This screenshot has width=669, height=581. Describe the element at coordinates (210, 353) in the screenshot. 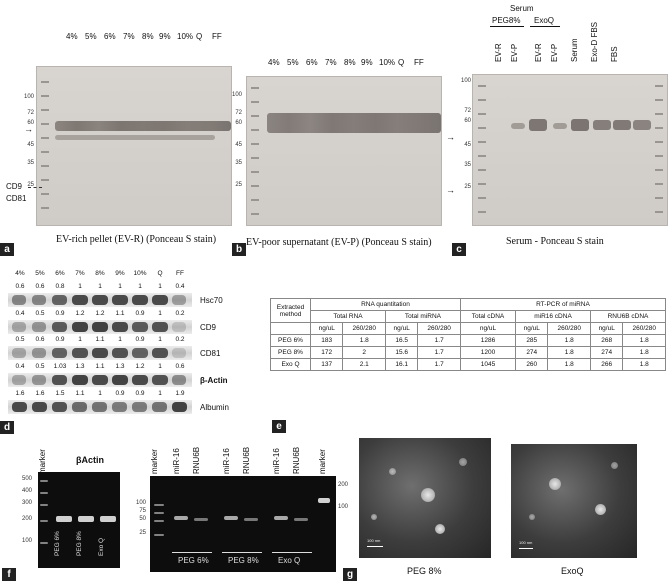

I see `wb-row-label: CD81` at that location.